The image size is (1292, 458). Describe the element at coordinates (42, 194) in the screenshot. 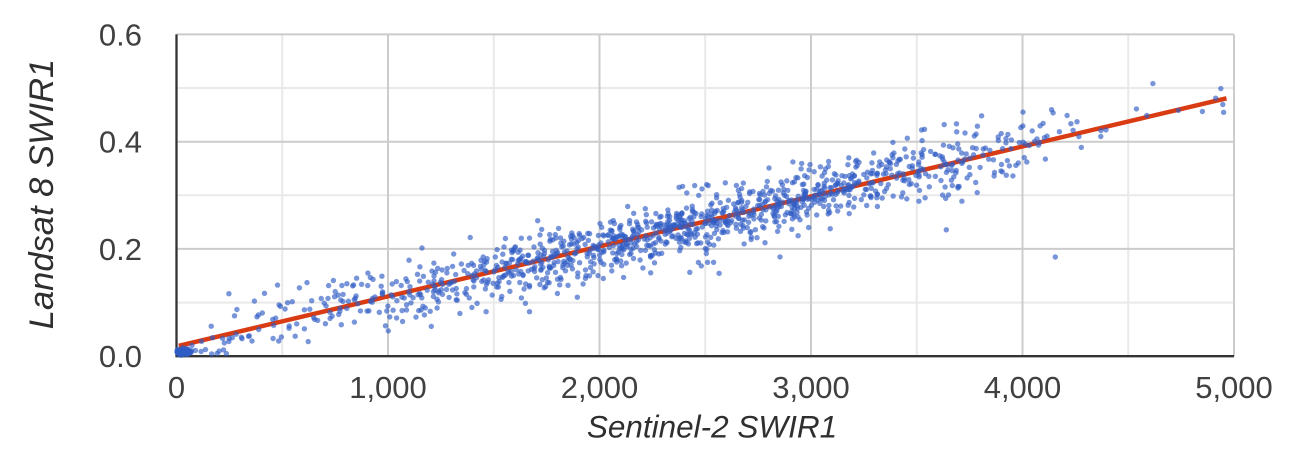

I see `svg-text: Landsat 8 SWIR1` at that location.